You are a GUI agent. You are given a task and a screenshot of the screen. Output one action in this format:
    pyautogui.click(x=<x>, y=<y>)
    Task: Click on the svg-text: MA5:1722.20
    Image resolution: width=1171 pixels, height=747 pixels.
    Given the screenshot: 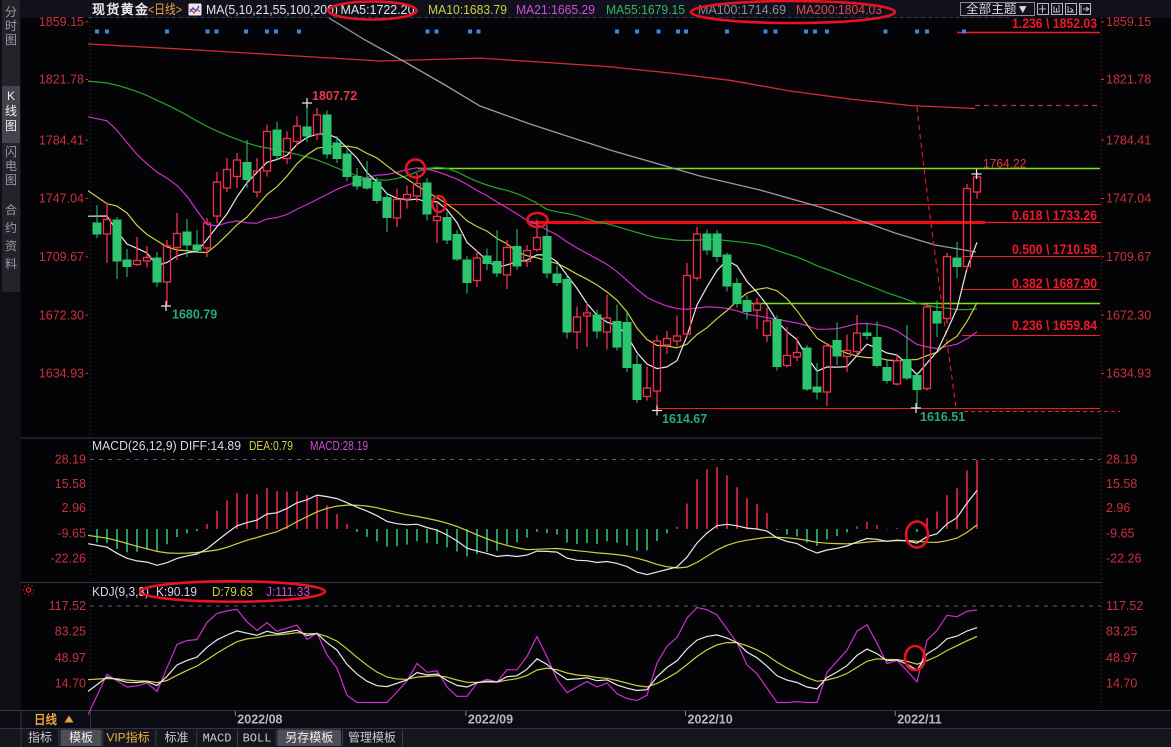 What is the action you would take?
    pyautogui.click(x=378, y=9)
    